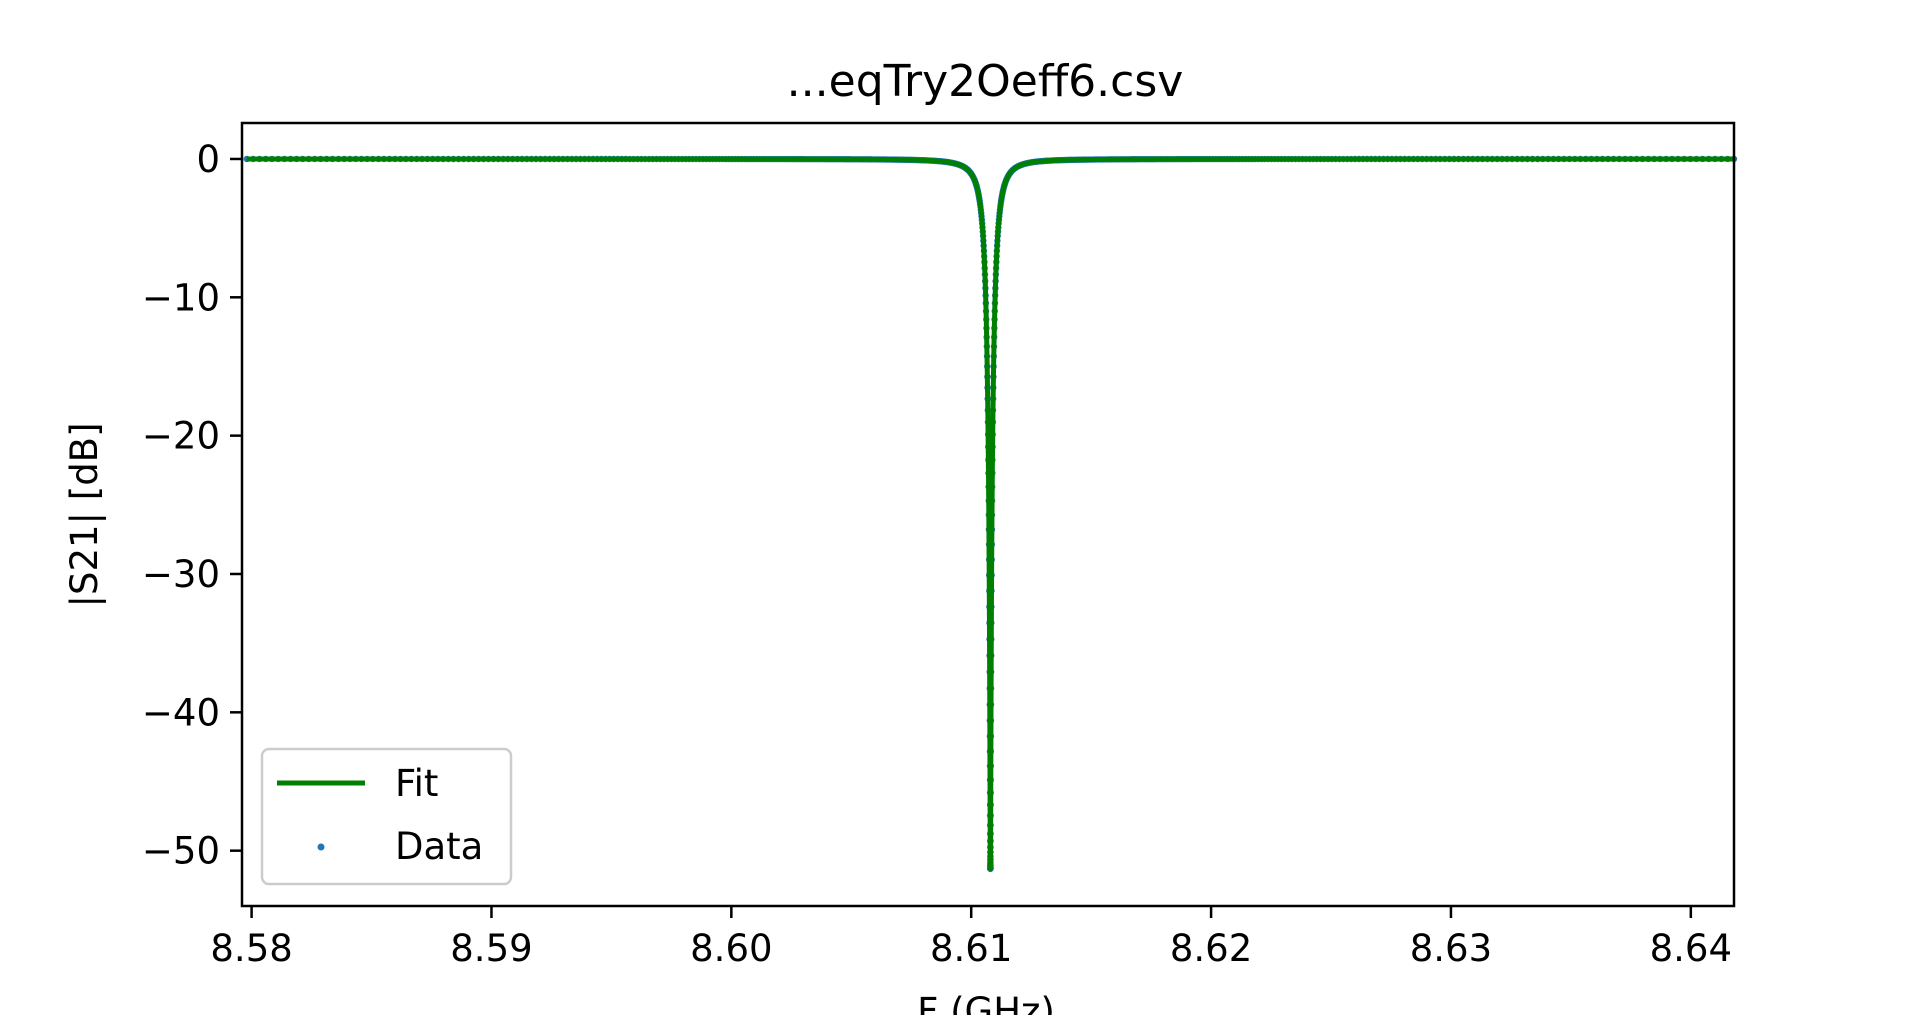 Image resolution: width=1920 pixels, height=1015 pixels. Describe the element at coordinates (181, 712) in the screenshot. I see `y-tick-label: −40` at that location.